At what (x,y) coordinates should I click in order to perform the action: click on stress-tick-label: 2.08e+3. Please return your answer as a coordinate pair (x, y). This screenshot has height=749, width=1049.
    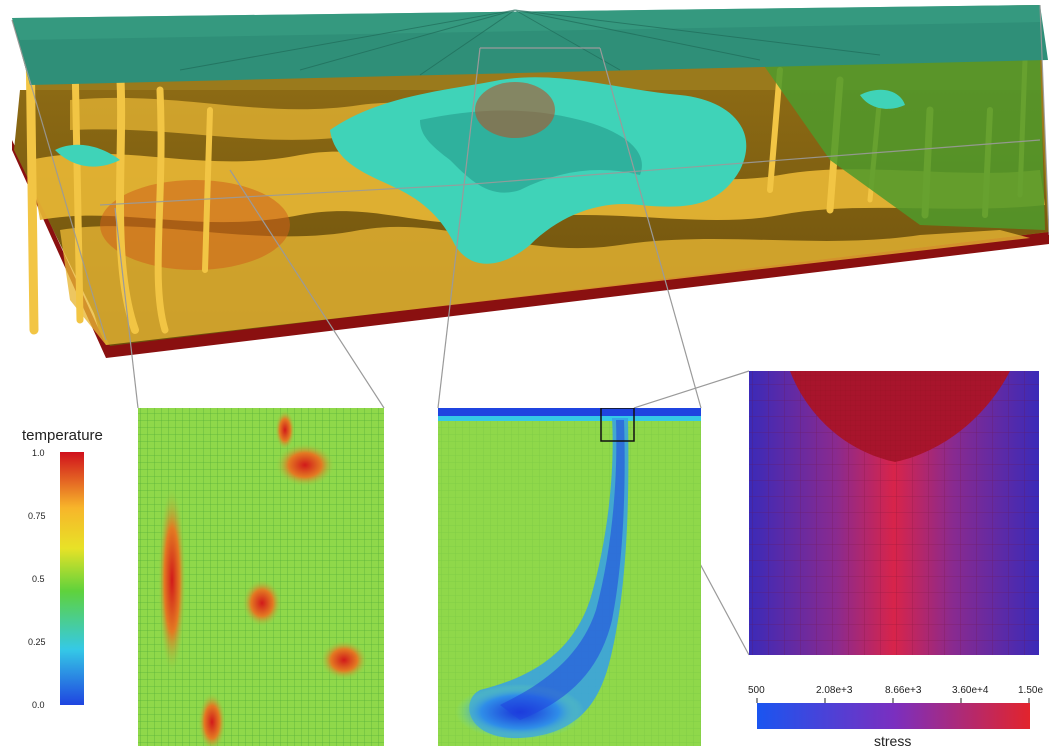
    Looking at the image, I should click on (834, 690).